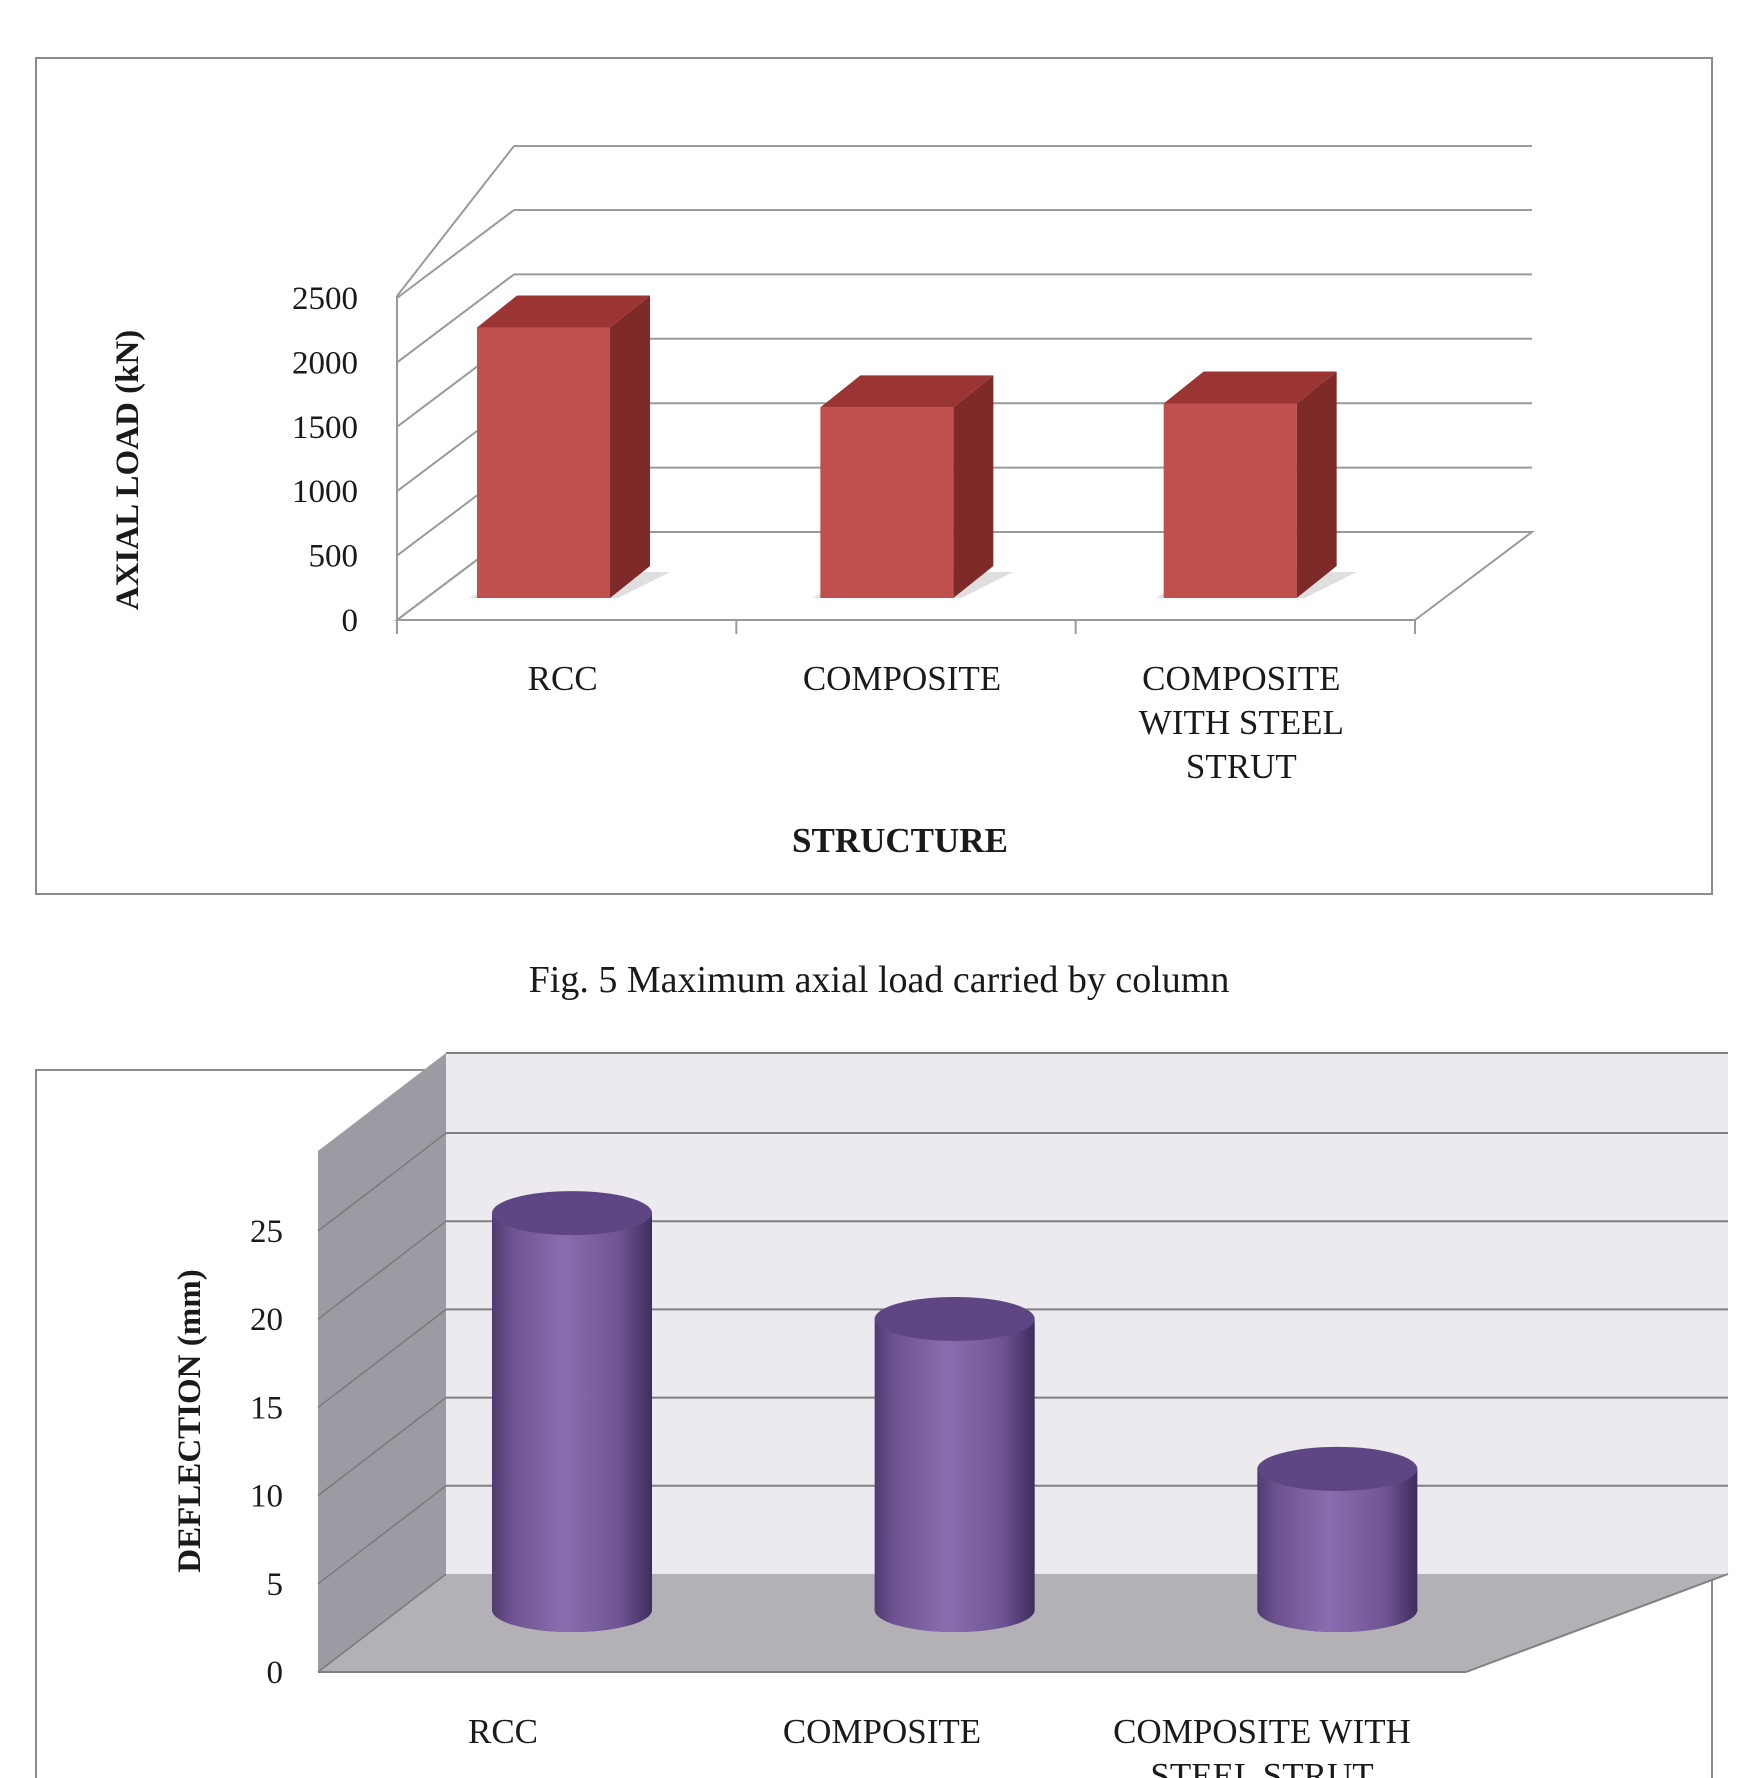 This screenshot has height=1778, width=1758. What do you see at coordinates (190, 1420) in the screenshot?
I see `chart2-y-axis-label: DEFLECTION (mm)` at bounding box center [190, 1420].